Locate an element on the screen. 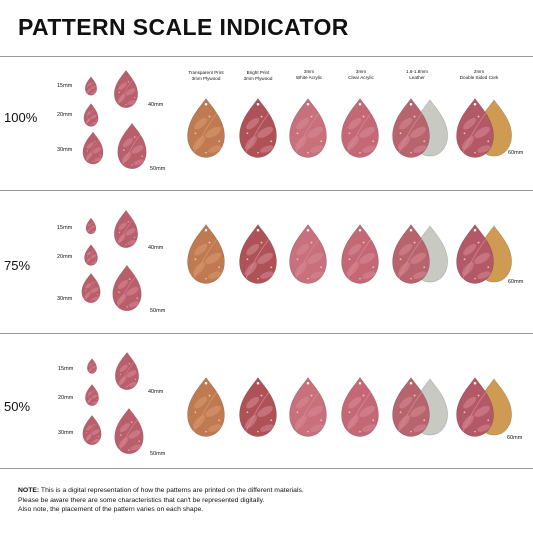  page-title: PATTERN SCALE INDICATOR is located at coordinates (183, 27).